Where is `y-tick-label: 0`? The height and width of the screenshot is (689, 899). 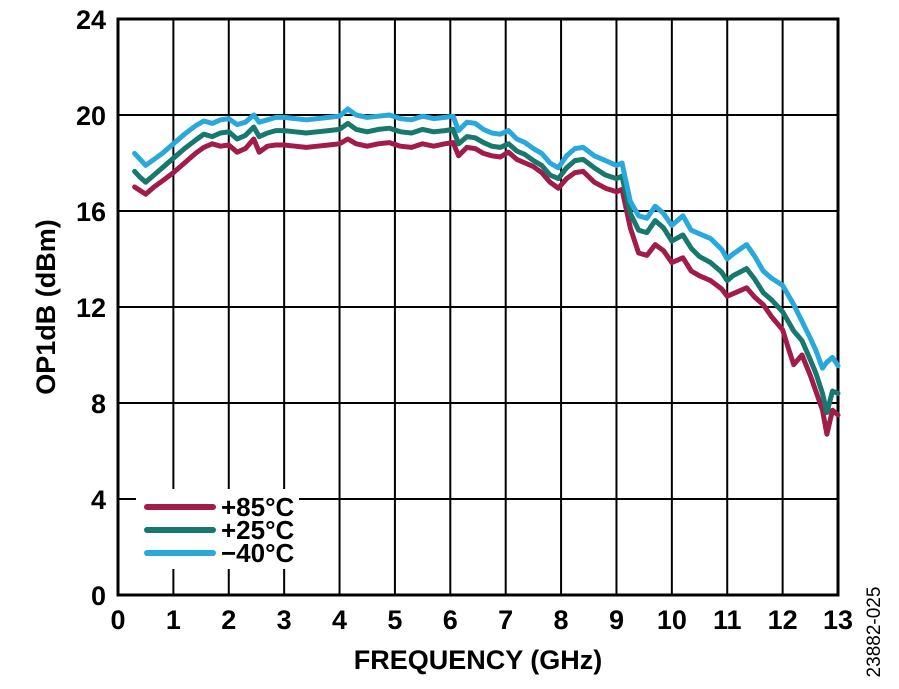
y-tick-label: 0 is located at coordinates (98, 596).